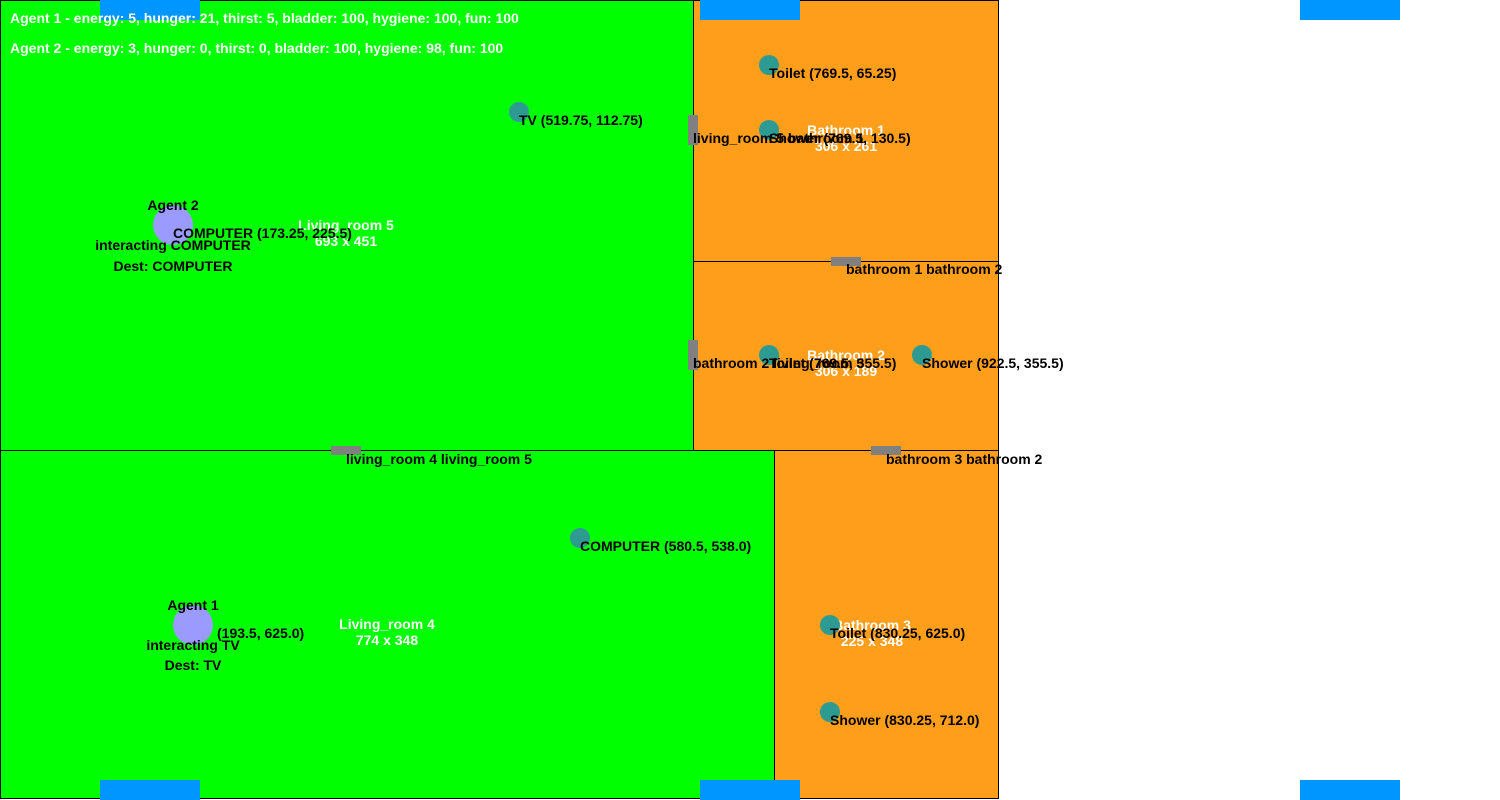 The image size is (1500, 800). I want to click on agent-2-name: Agent 2, so click(173, 205).